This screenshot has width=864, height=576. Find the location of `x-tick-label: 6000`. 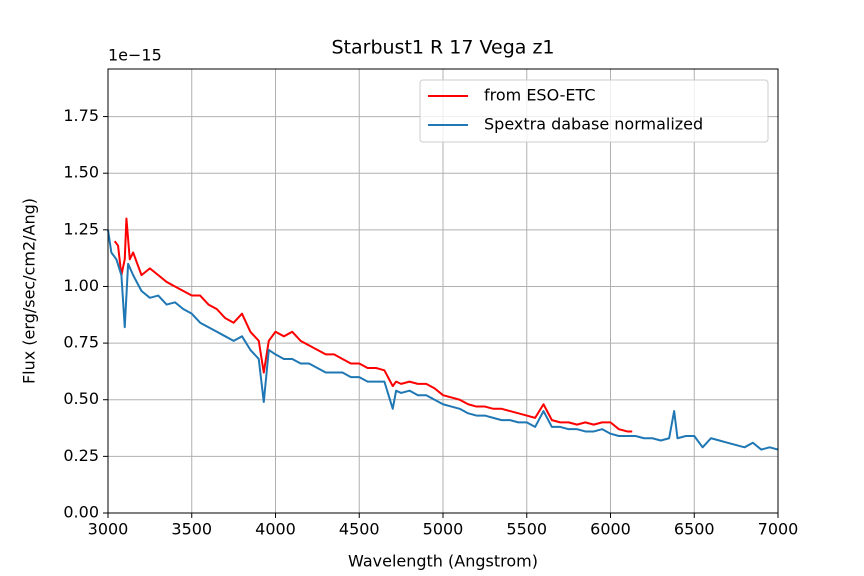

x-tick-label: 6000 is located at coordinates (610, 529).